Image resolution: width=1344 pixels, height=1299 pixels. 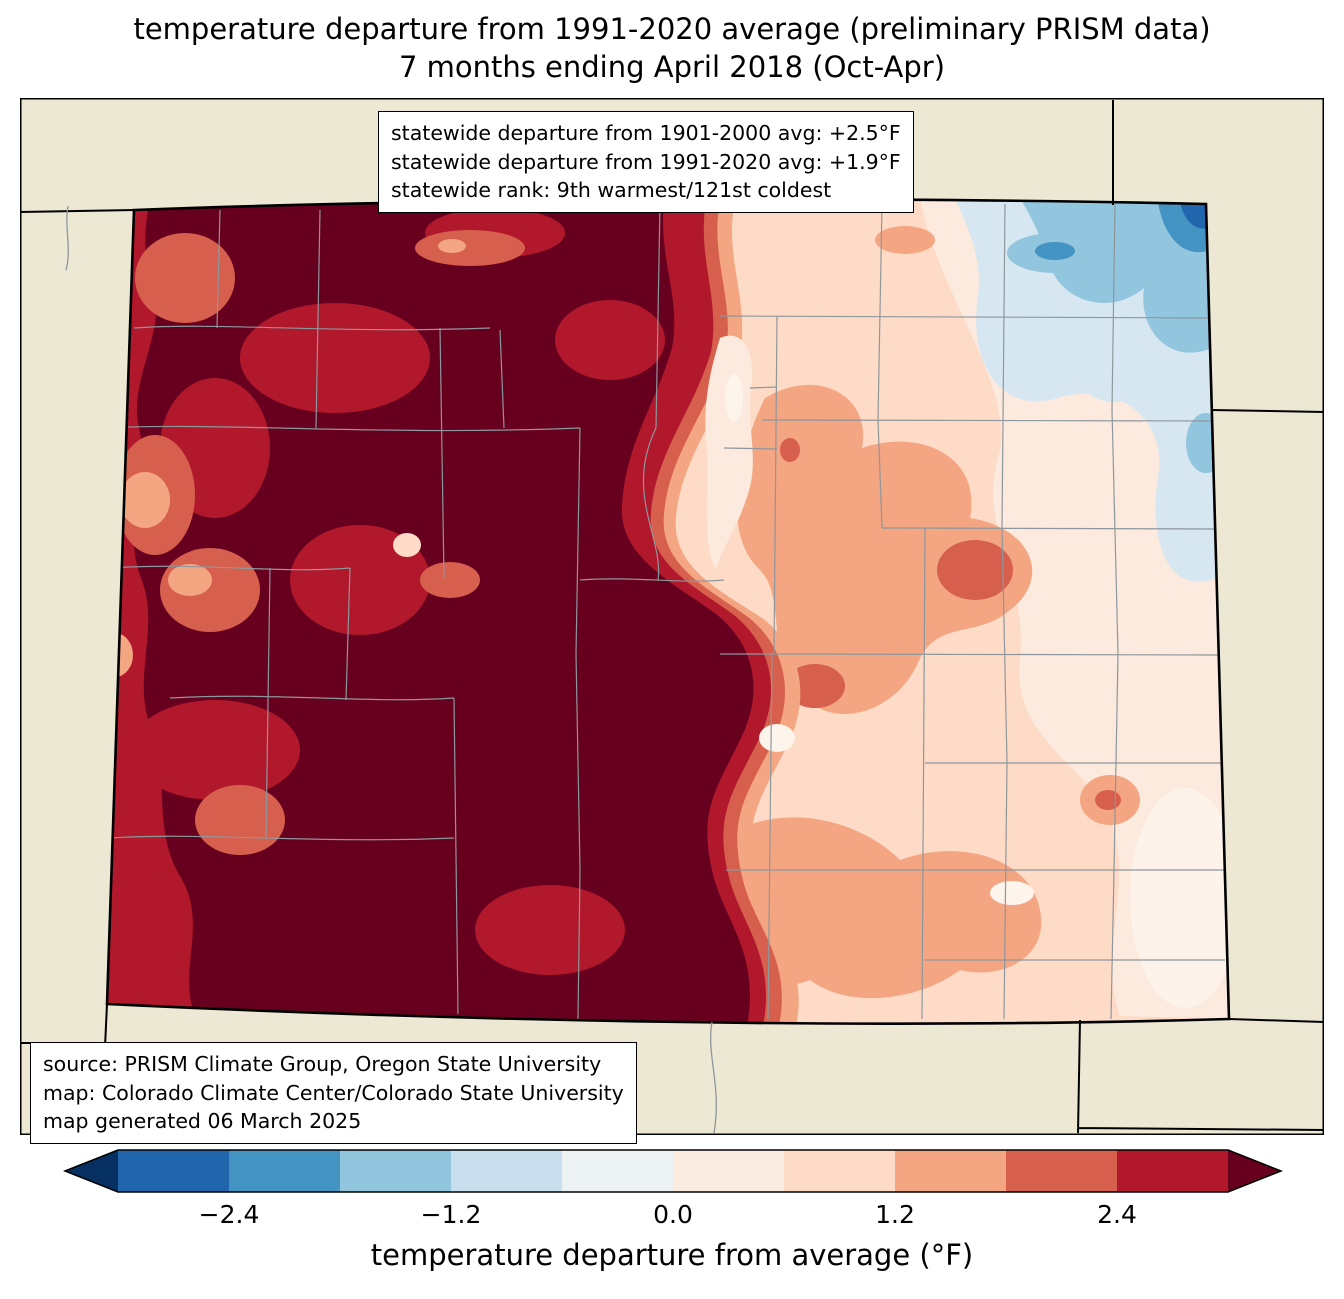 What do you see at coordinates (451, 1214) in the screenshot?
I see `colorbar-tick-1: −1.2` at bounding box center [451, 1214].